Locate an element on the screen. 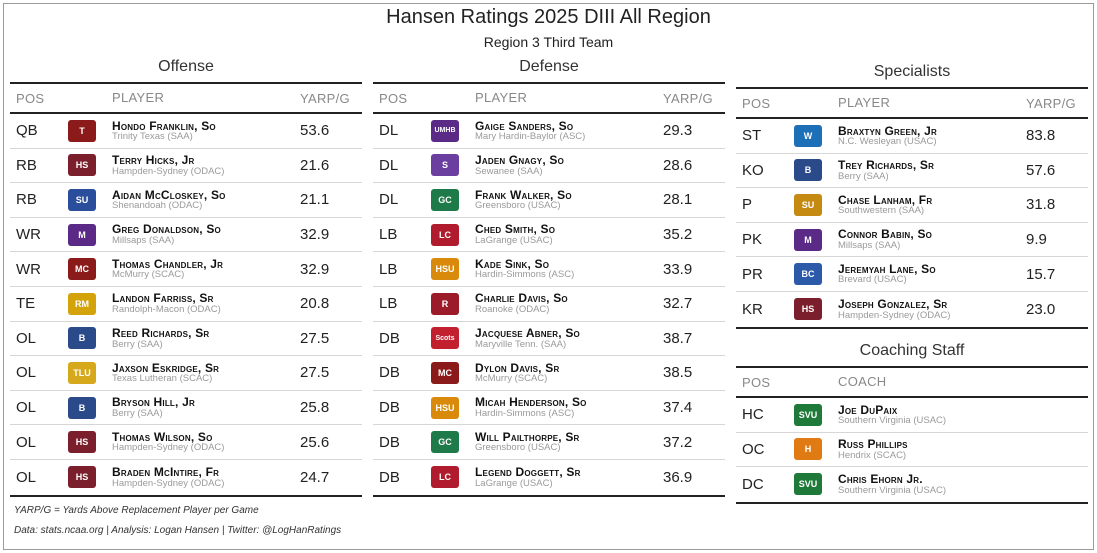 This screenshot has height=553, width=1097. row-pos: DL is located at coordinates (389, 200).